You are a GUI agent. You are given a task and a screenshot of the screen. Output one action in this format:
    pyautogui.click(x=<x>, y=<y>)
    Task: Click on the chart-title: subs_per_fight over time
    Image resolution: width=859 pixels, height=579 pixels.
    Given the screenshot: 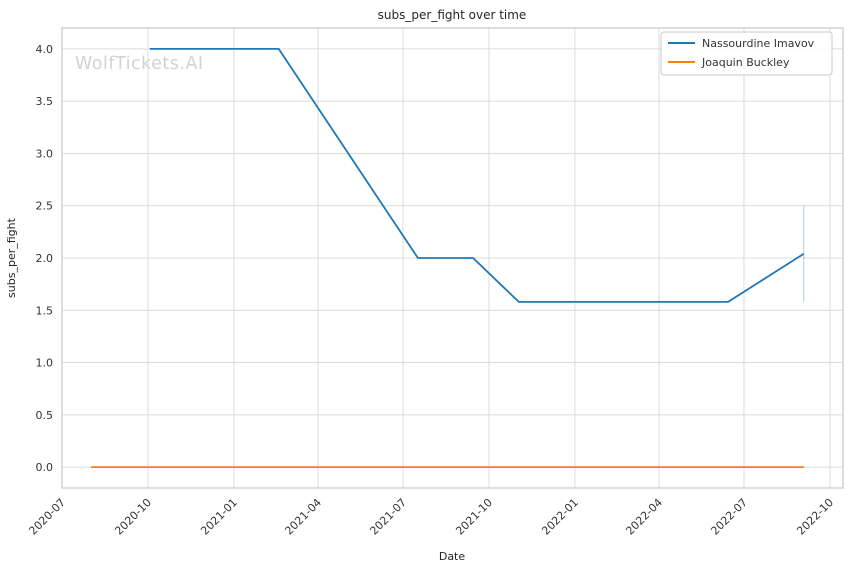 What is the action you would take?
    pyautogui.click(x=452, y=15)
    